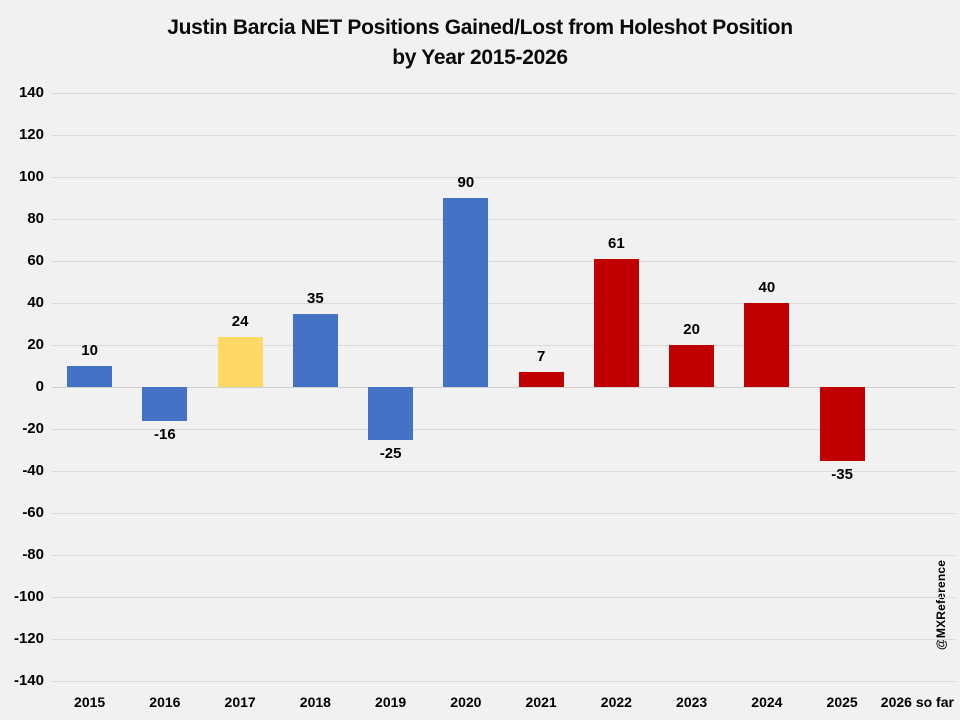 The width and height of the screenshot is (960, 720). Describe the element at coordinates (28, 638) in the screenshot. I see `y-axis-tick-label: -120` at that location.